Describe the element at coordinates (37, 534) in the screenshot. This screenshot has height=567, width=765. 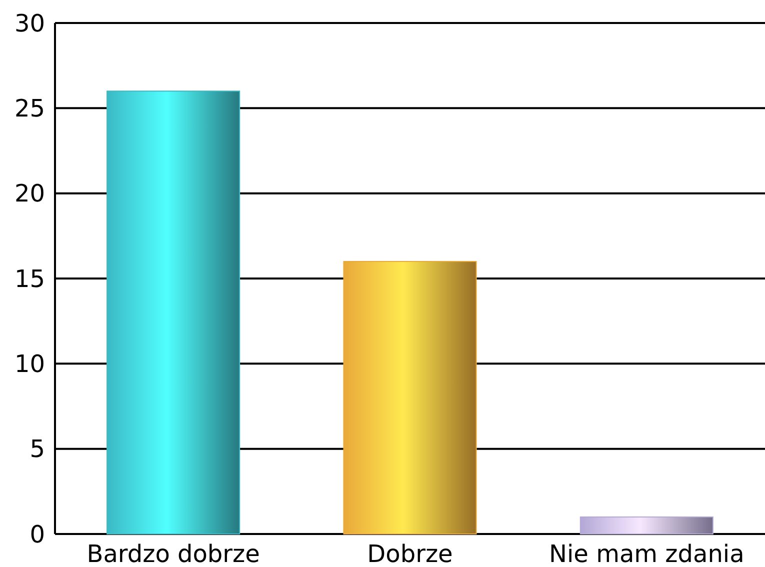
I see `y-tick-label: 0` at that location.